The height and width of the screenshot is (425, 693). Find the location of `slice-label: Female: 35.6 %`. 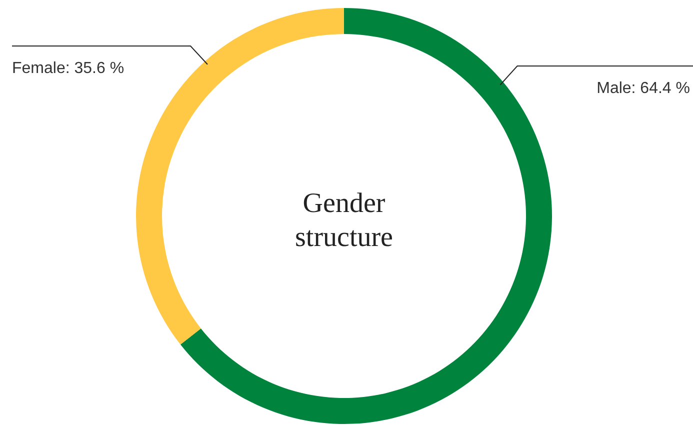

slice-label: Female: 35.6 % is located at coordinates (68, 68).